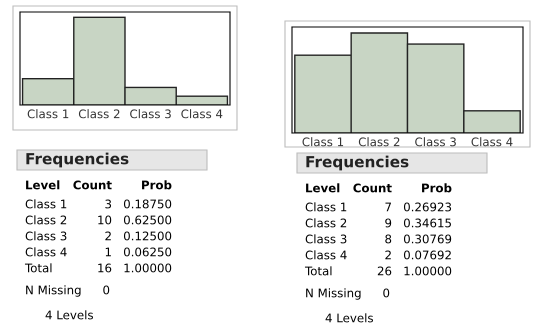  What do you see at coordinates (148, 235) in the screenshot?
I see `text: 0.12500` at bounding box center [148, 235].